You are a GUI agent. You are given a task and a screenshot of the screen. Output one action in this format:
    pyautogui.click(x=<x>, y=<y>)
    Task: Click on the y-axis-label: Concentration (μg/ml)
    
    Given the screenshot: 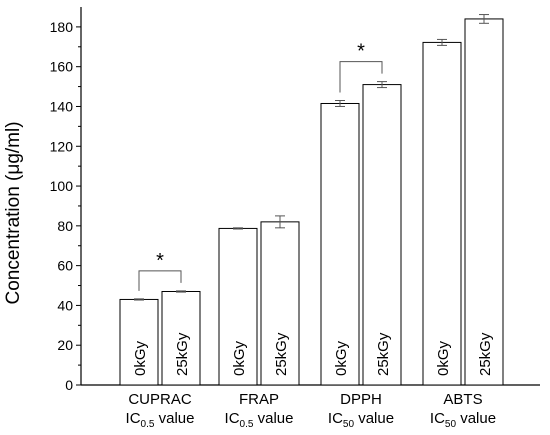 What is the action you would take?
    pyautogui.click(x=13, y=212)
    